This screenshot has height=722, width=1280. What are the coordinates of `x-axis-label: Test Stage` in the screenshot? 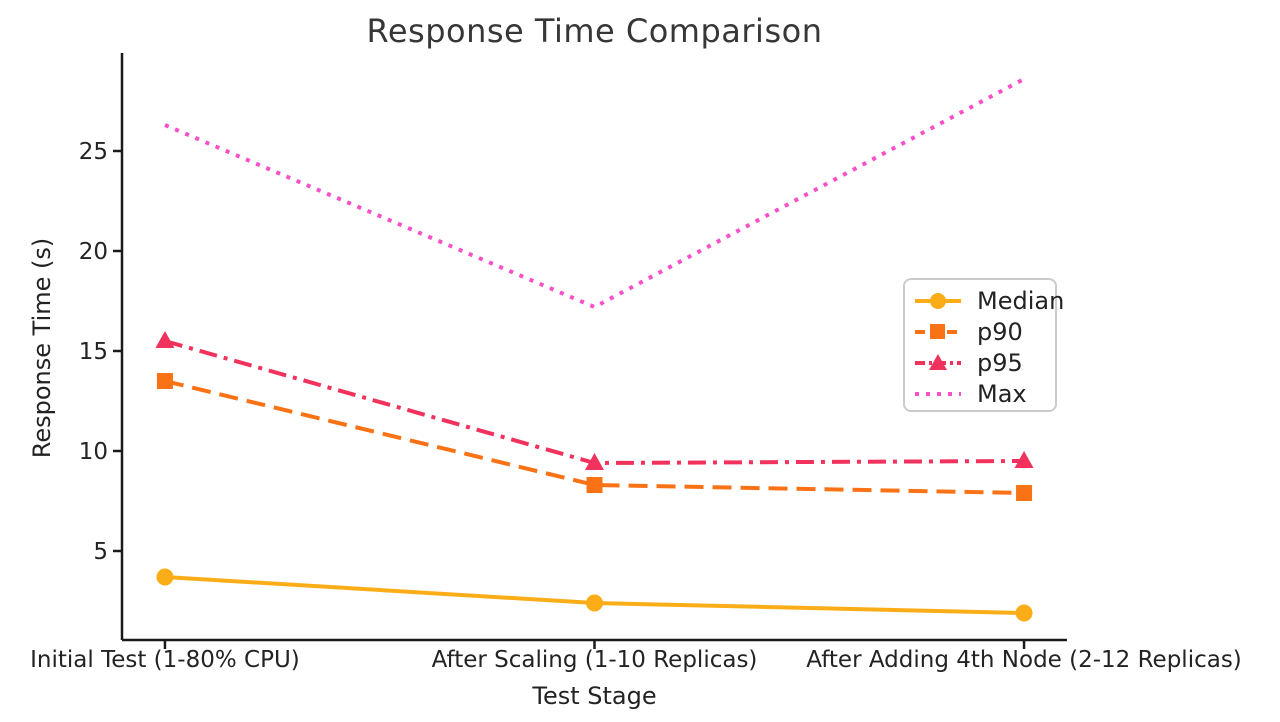 It's located at (594, 696).